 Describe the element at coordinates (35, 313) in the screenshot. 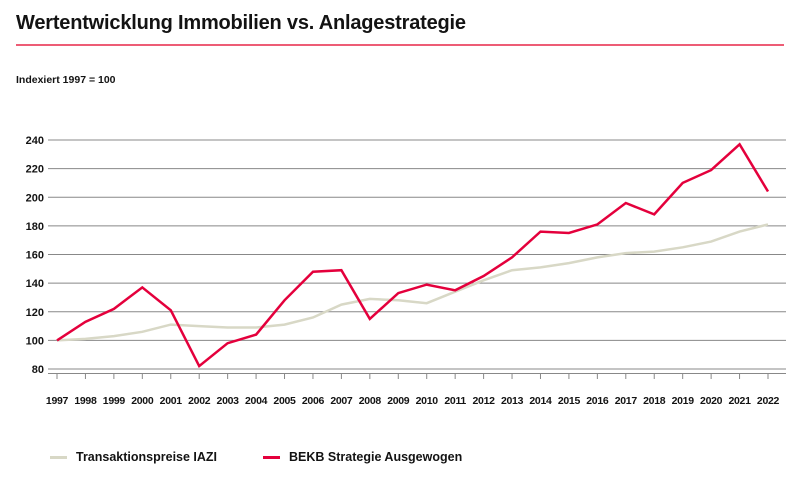

I see `y-tick-label: 120` at that location.